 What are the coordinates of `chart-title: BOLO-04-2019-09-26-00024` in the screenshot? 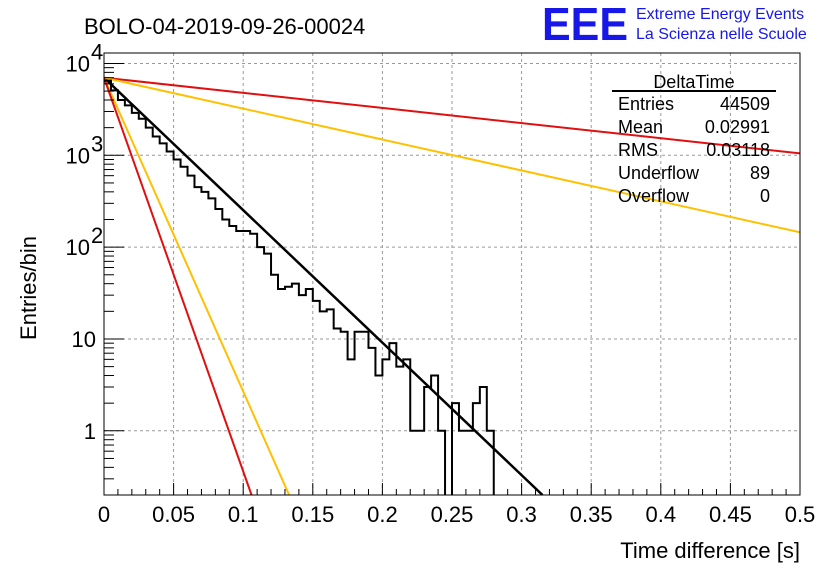 It's located at (224, 26).